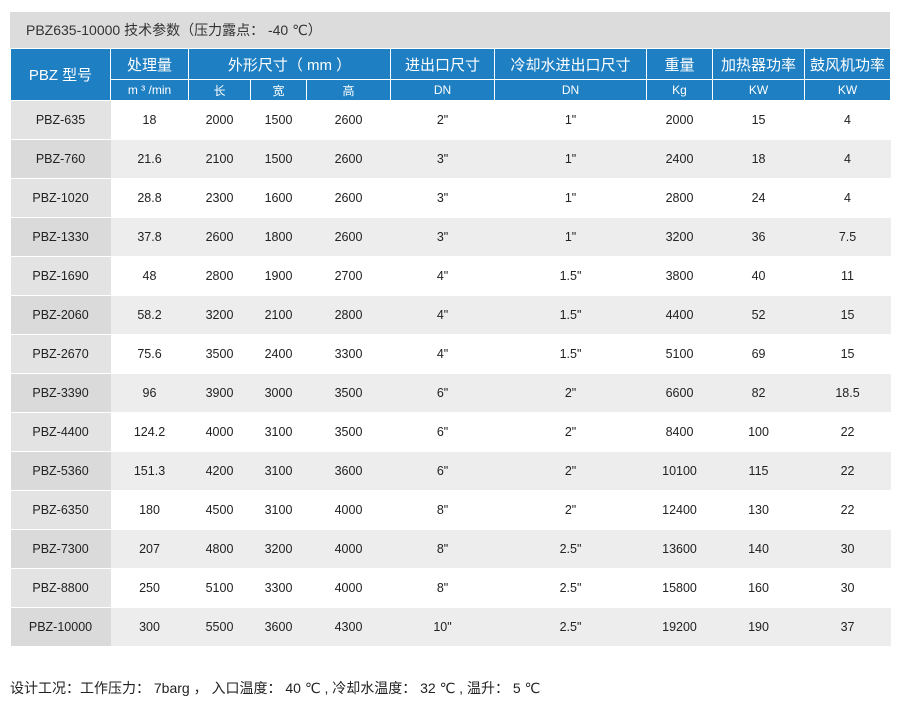 The image size is (912, 717). Describe the element at coordinates (348, 393) in the screenshot. I see `cell-height: 3500` at that location.